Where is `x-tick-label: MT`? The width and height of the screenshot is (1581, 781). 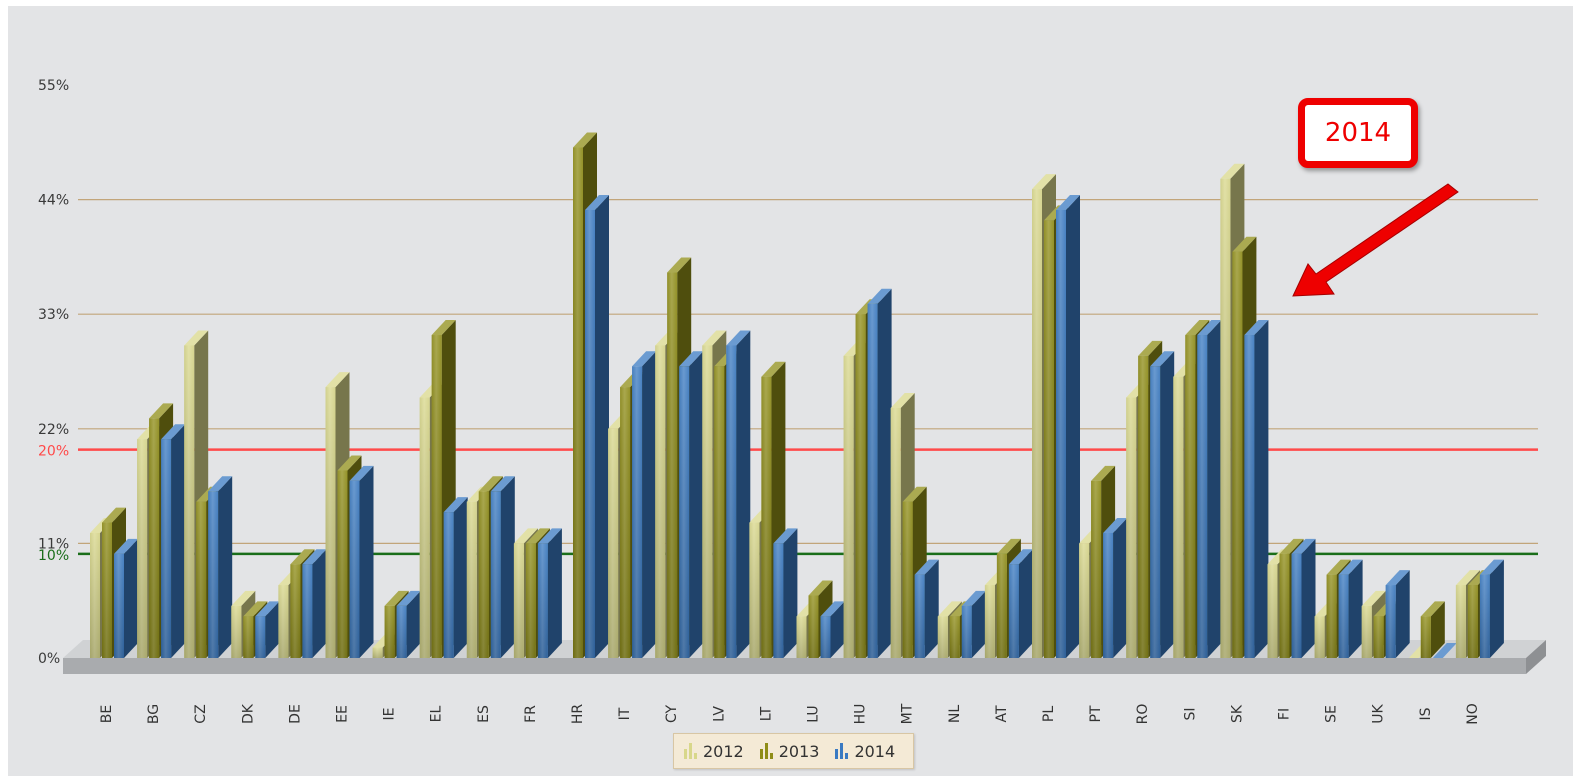 x-tick-label: MT is located at coordinates (908, 713).